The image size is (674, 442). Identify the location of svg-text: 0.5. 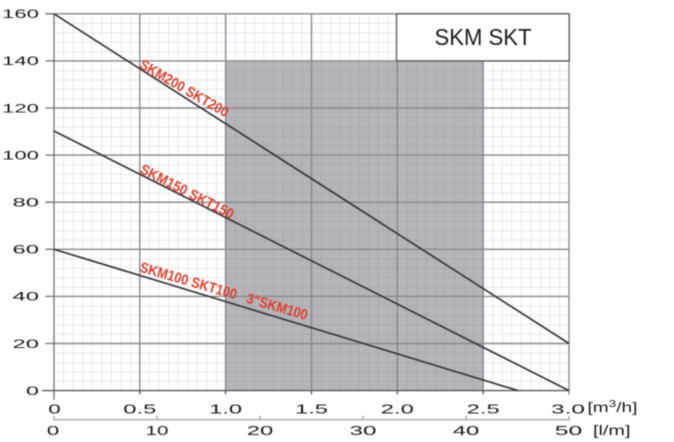
(139, 409).